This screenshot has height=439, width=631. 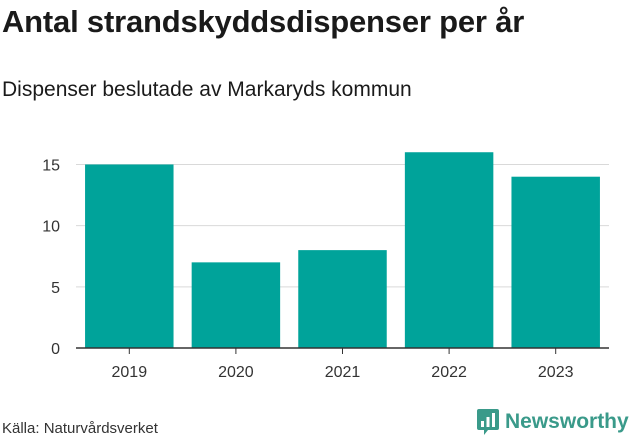 I want to click on y-tick-label: 10, so click(x=51, y=227).